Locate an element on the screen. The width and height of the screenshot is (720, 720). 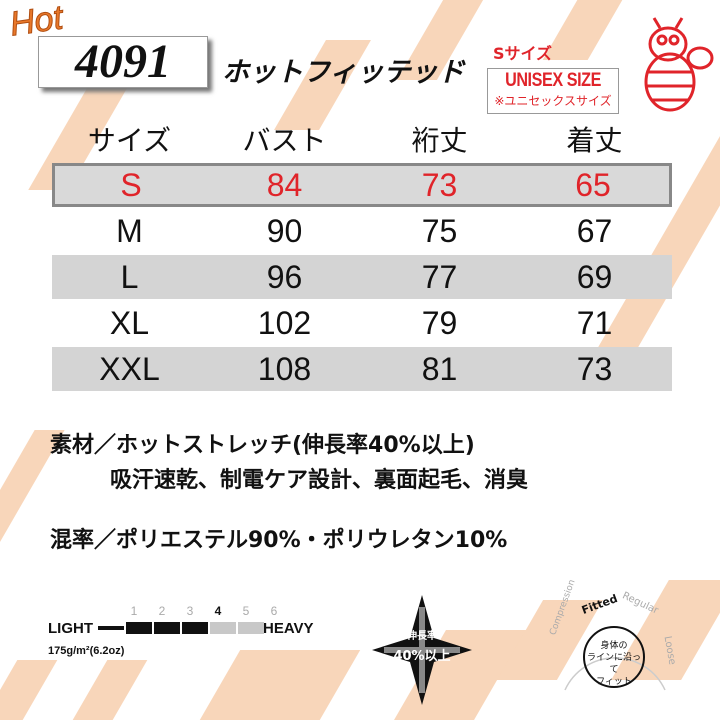
stretch-value: 40%以上 is located at coordinates (422, 656).